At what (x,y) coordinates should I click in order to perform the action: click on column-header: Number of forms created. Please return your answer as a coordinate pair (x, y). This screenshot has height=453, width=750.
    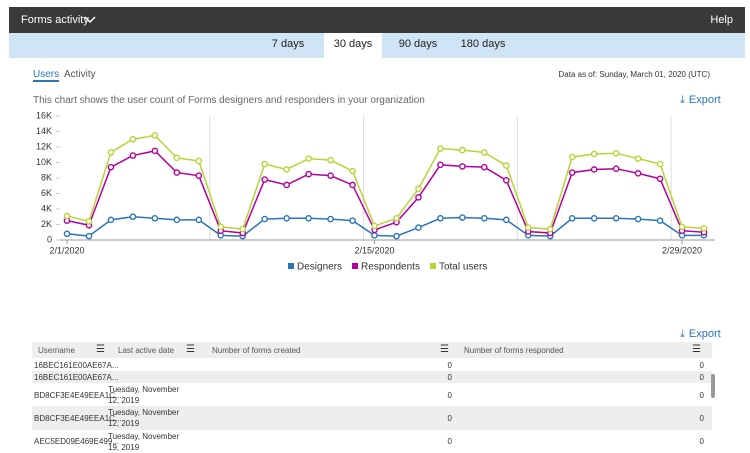
    Looking at the image, I should click on (256, 350).